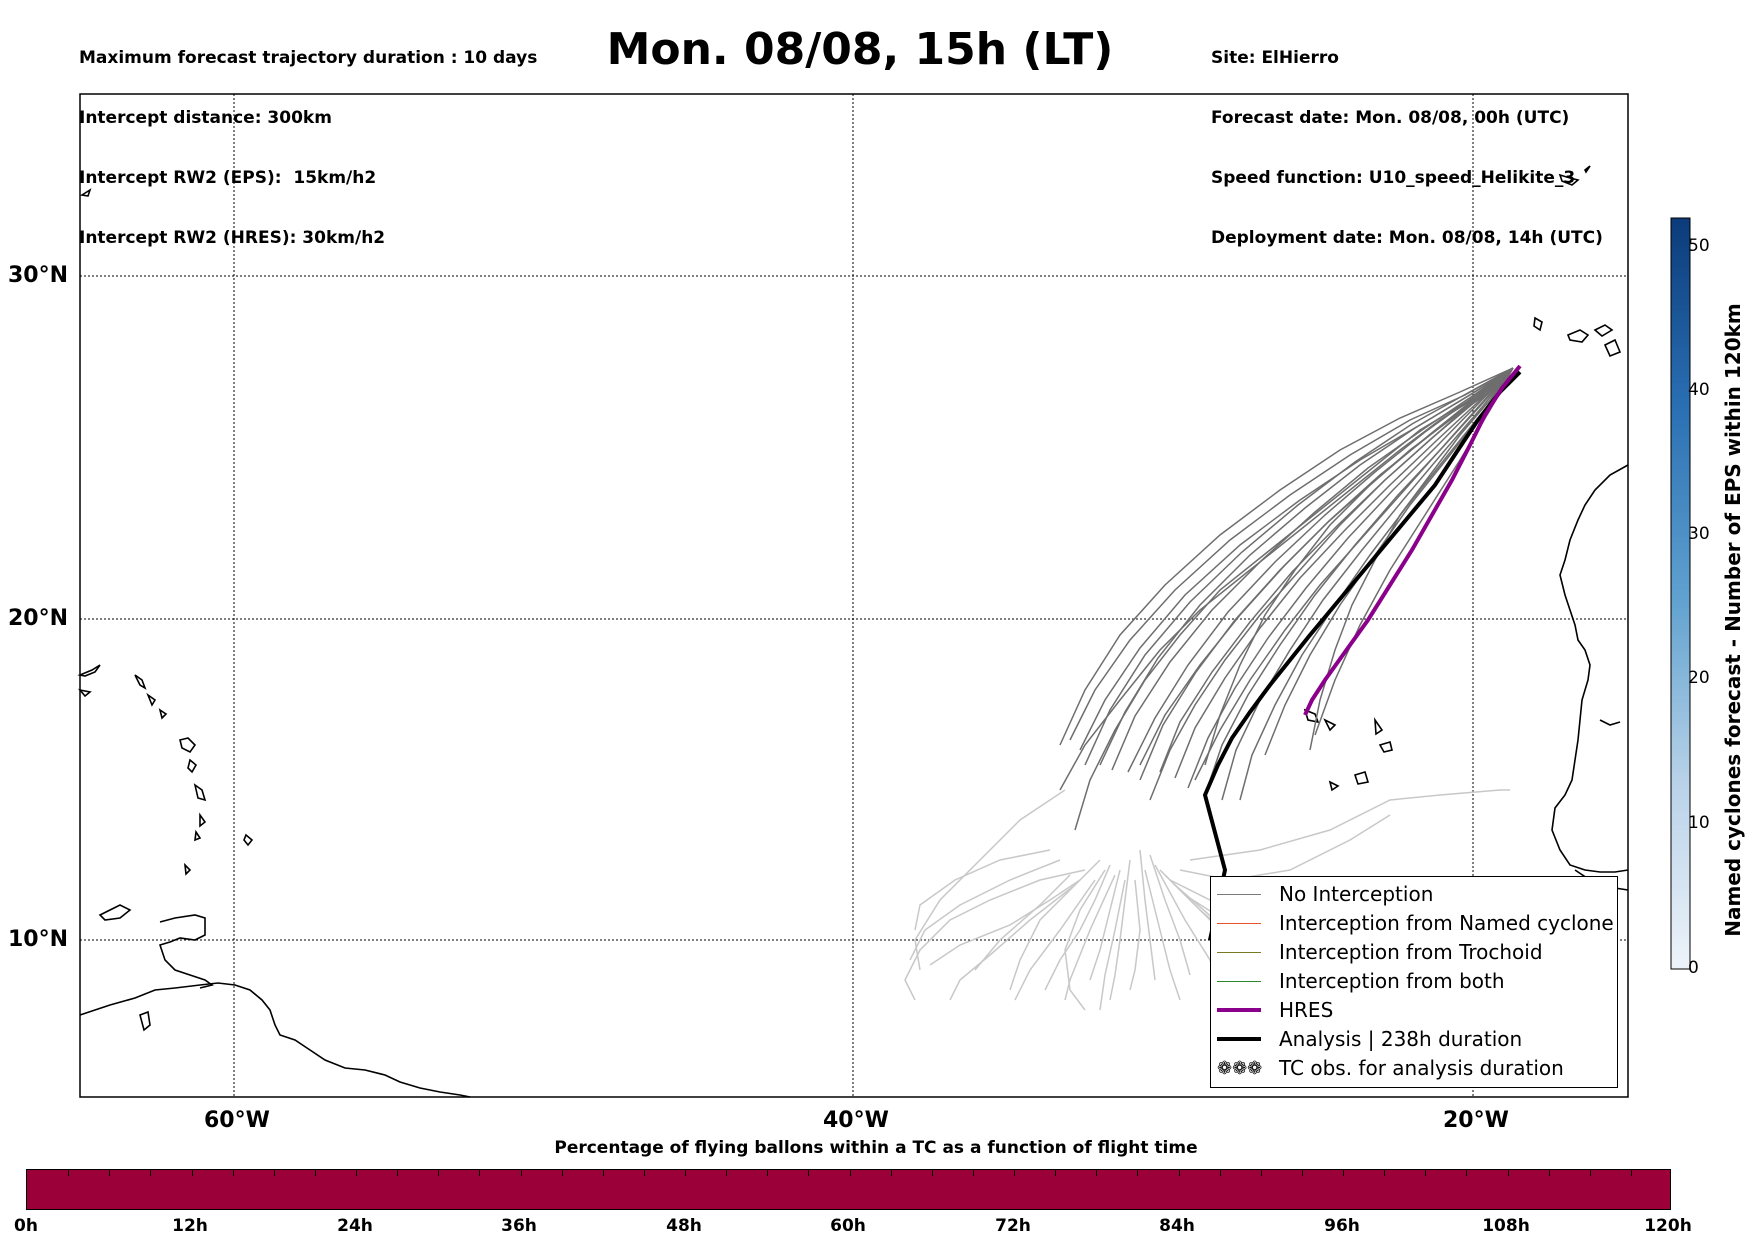  What do you see at coordinates (1275, 1010) in the screenshot?
I see `legend-item: HRES` at bounding box center [1275, 1010].